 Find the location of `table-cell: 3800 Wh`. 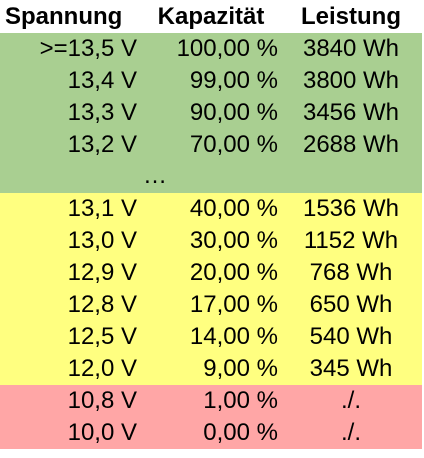

table-cell: 3800 Wh is located at coordinates (351, 80).